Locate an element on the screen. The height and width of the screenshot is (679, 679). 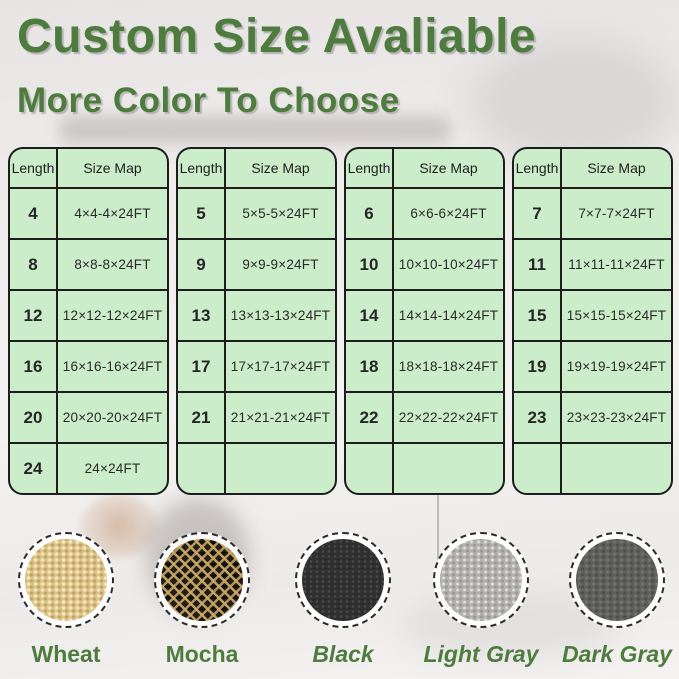
table-row: 20 20×20-20×24FT is located at coordinates (88, 418).